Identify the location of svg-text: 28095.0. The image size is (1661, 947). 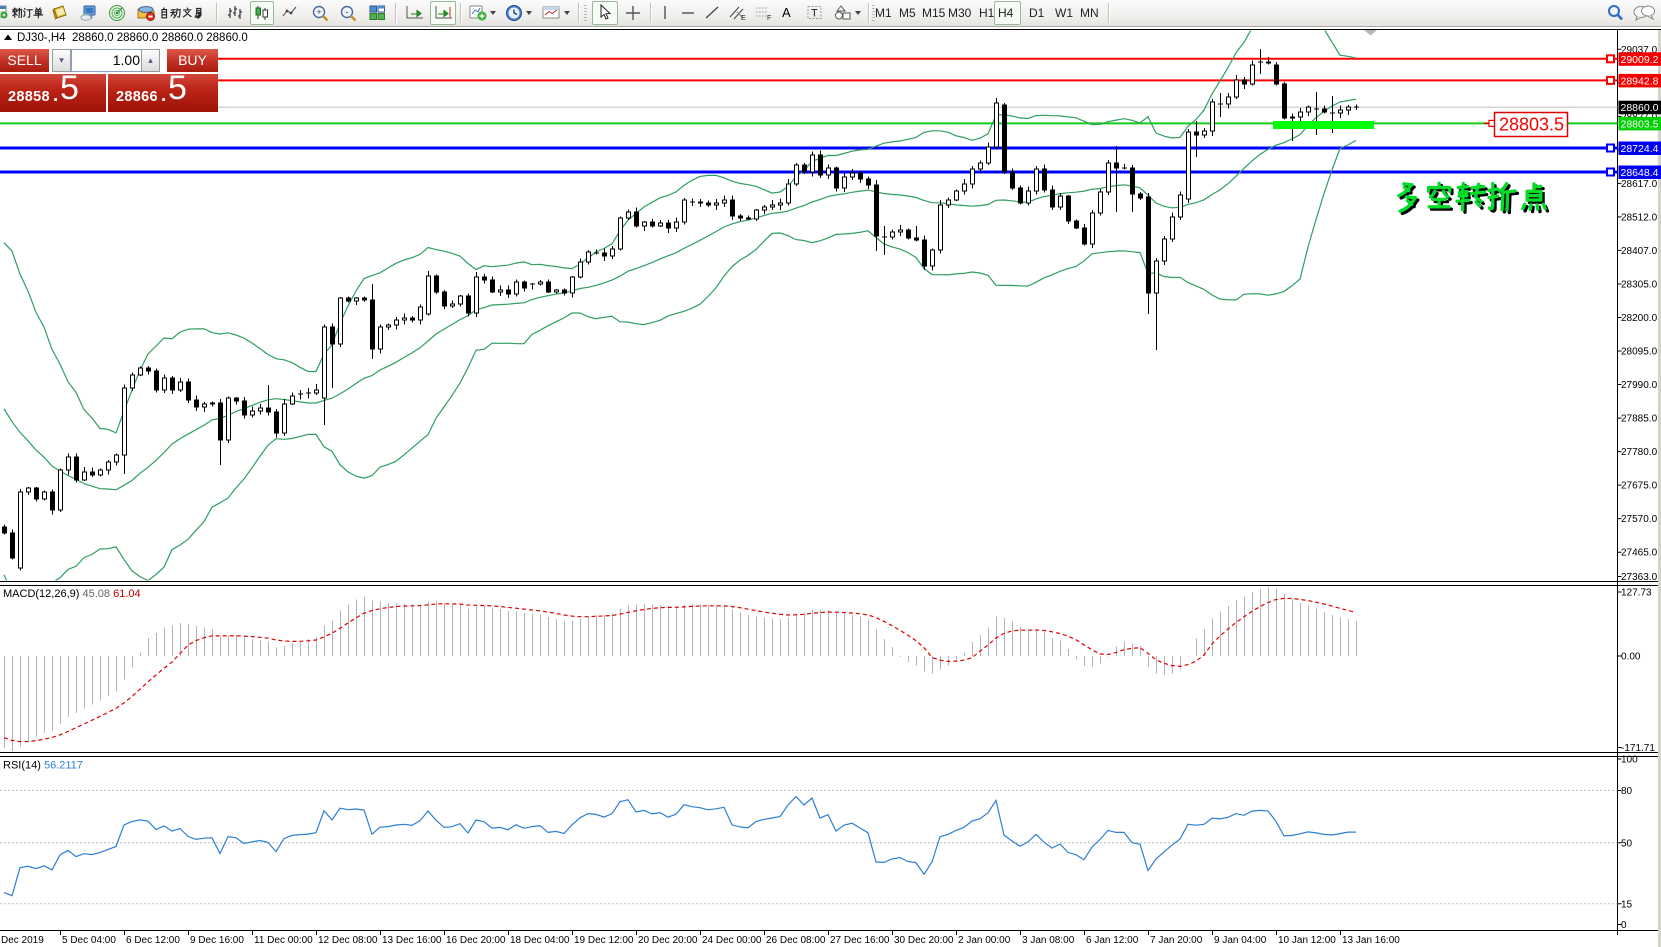
(1639, 352).